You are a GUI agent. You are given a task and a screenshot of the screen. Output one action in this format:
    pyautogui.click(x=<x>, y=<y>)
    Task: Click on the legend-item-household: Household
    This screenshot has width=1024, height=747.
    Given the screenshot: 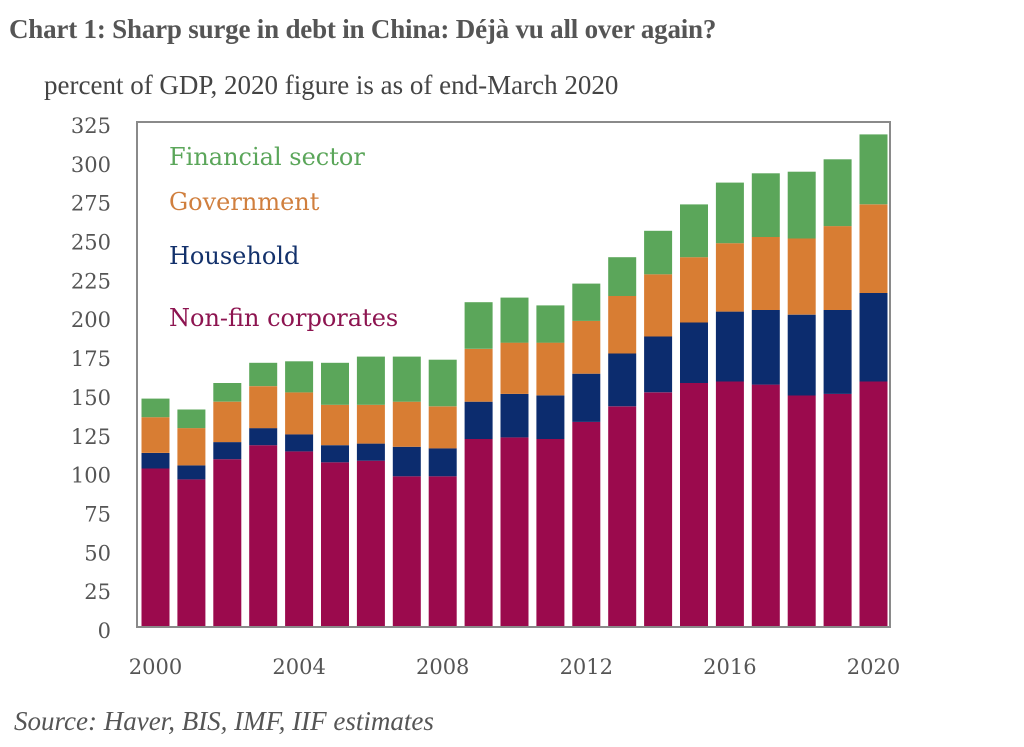 What is the action you would take?
    pyautogui.click(x=234, y=256)
    